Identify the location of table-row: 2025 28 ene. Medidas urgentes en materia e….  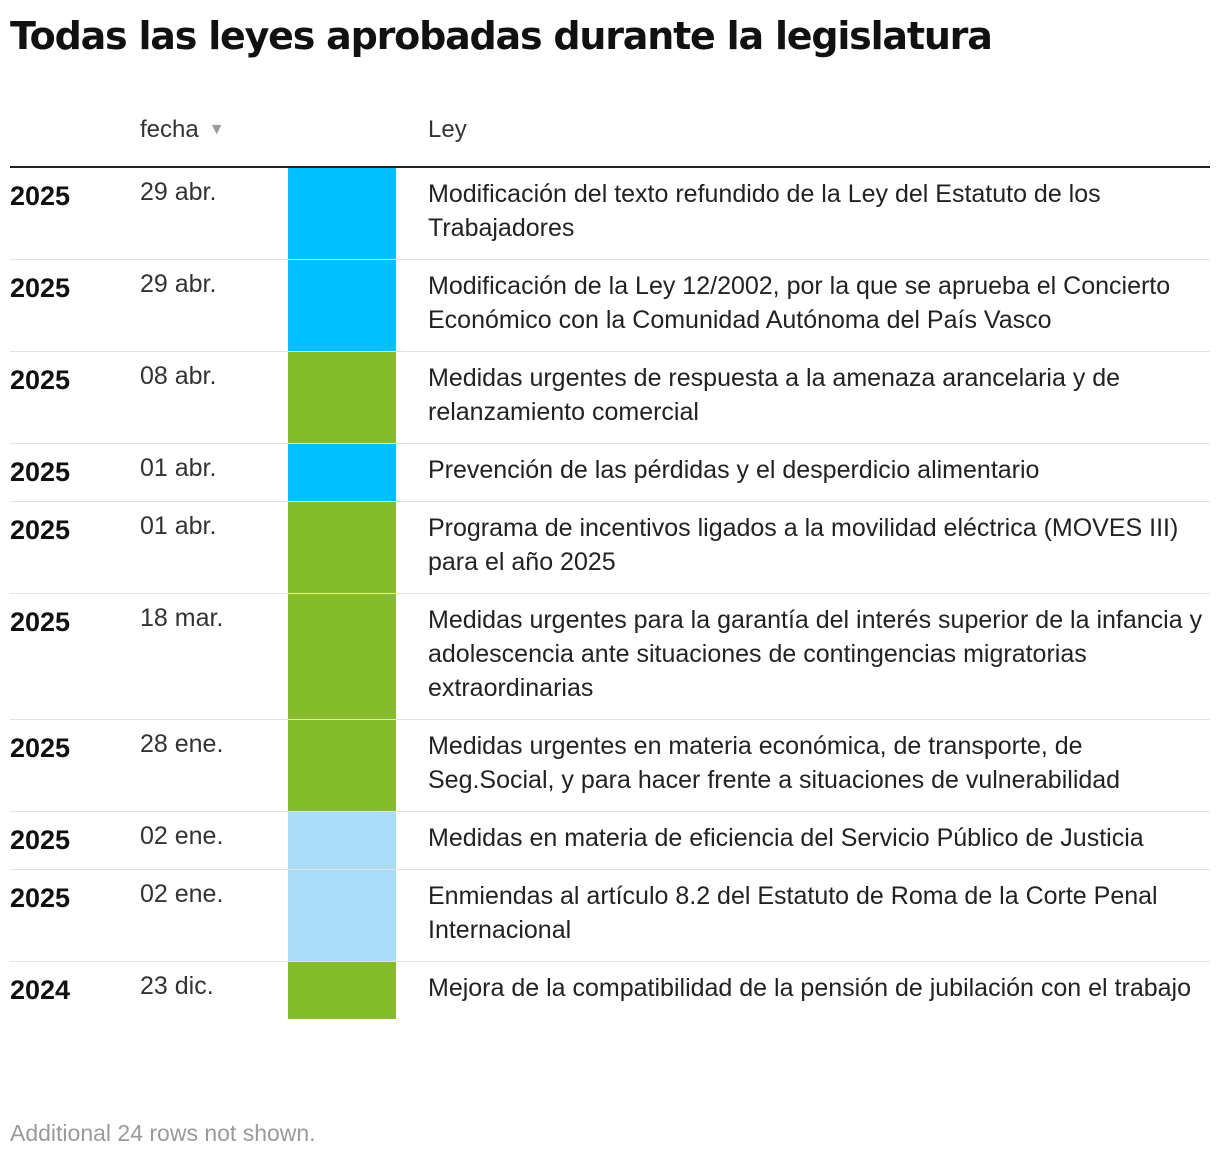
(610, 766).